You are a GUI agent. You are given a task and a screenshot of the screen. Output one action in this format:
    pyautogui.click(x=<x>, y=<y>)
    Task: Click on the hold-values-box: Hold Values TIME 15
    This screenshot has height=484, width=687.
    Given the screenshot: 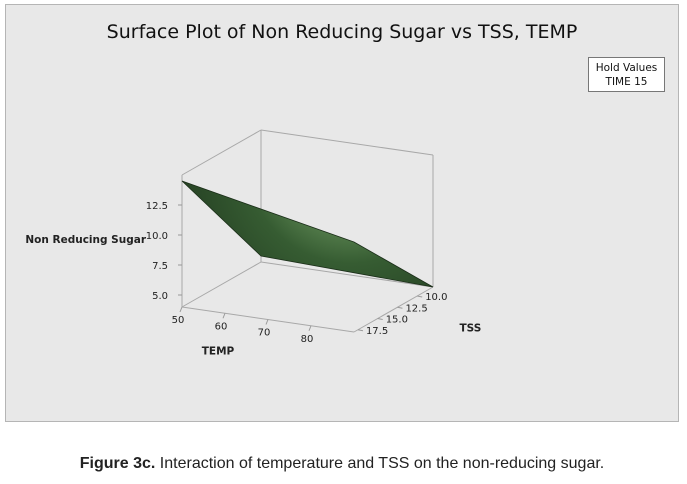 What is the action you would take?
    pyautogui.click(x=626, y=74)
    